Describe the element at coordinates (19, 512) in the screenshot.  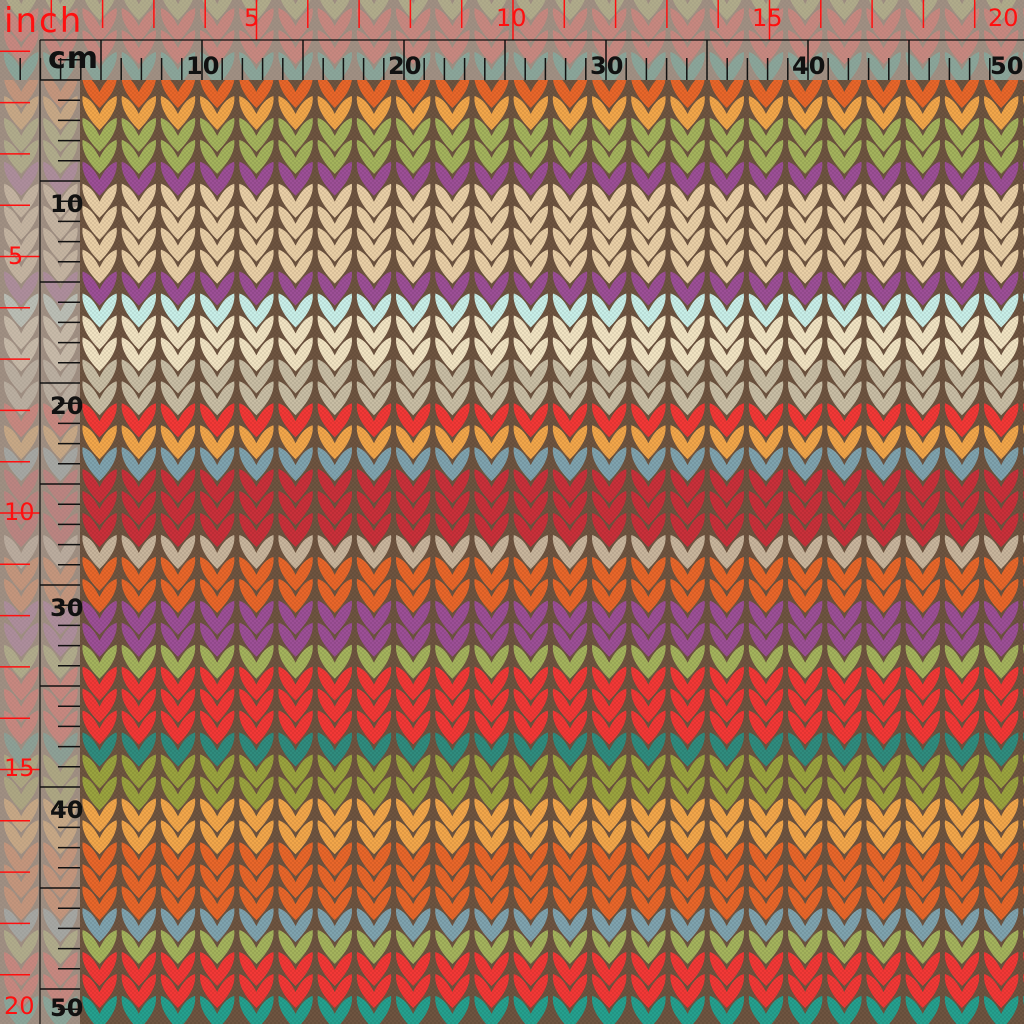
I see `inch-left-label: 10` at that location.